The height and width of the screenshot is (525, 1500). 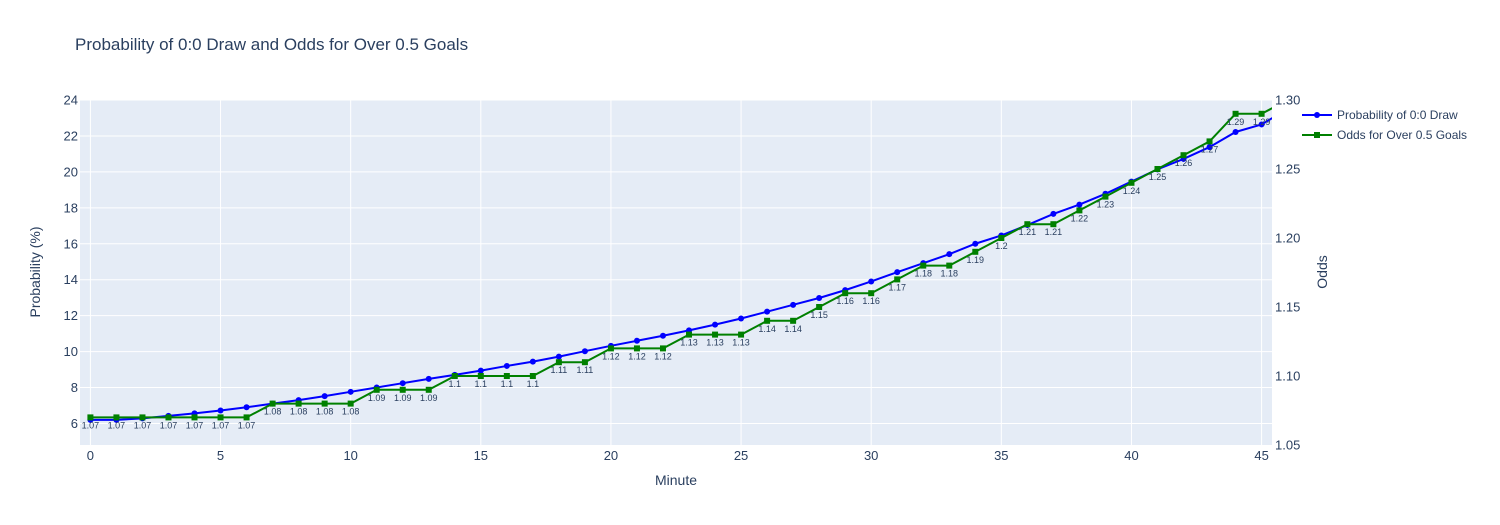 What do you see at coordinates (1080, 218) in the screenshot?
I see `data-label: 1.22` at bounding box center [1080, 218].